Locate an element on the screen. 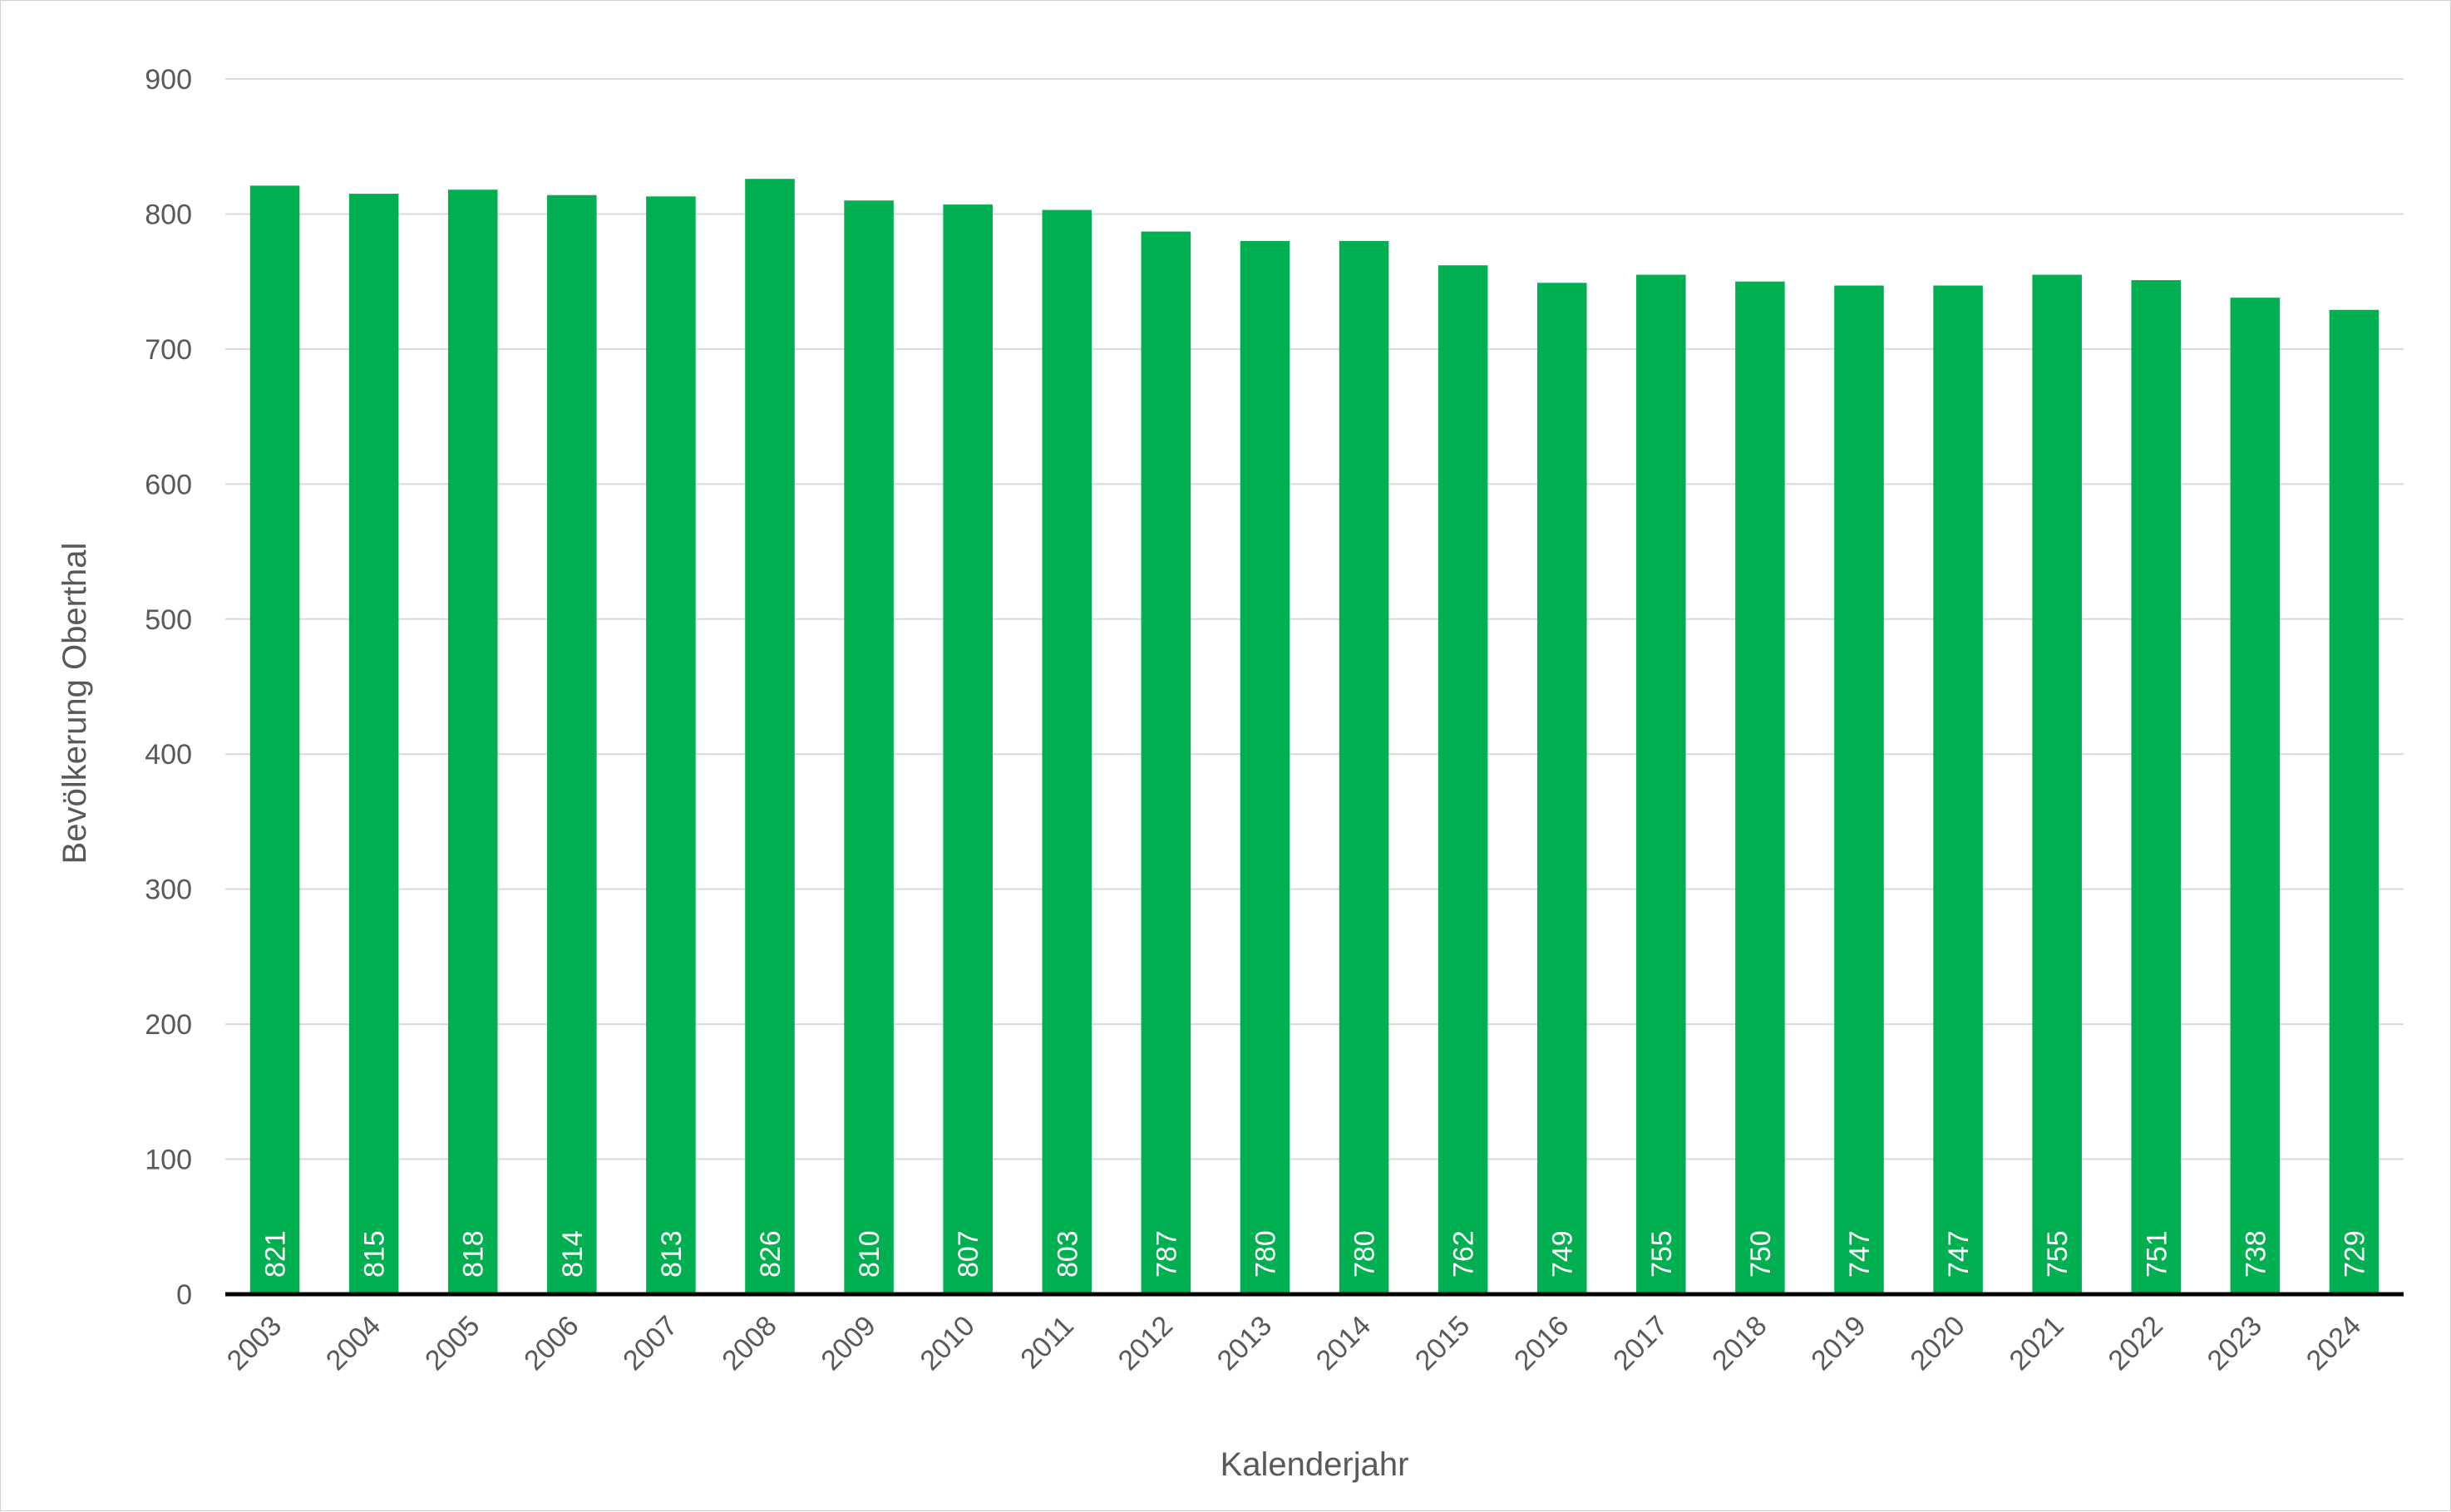  bar-value-label: 810 is located at coordinates (869, 1254).